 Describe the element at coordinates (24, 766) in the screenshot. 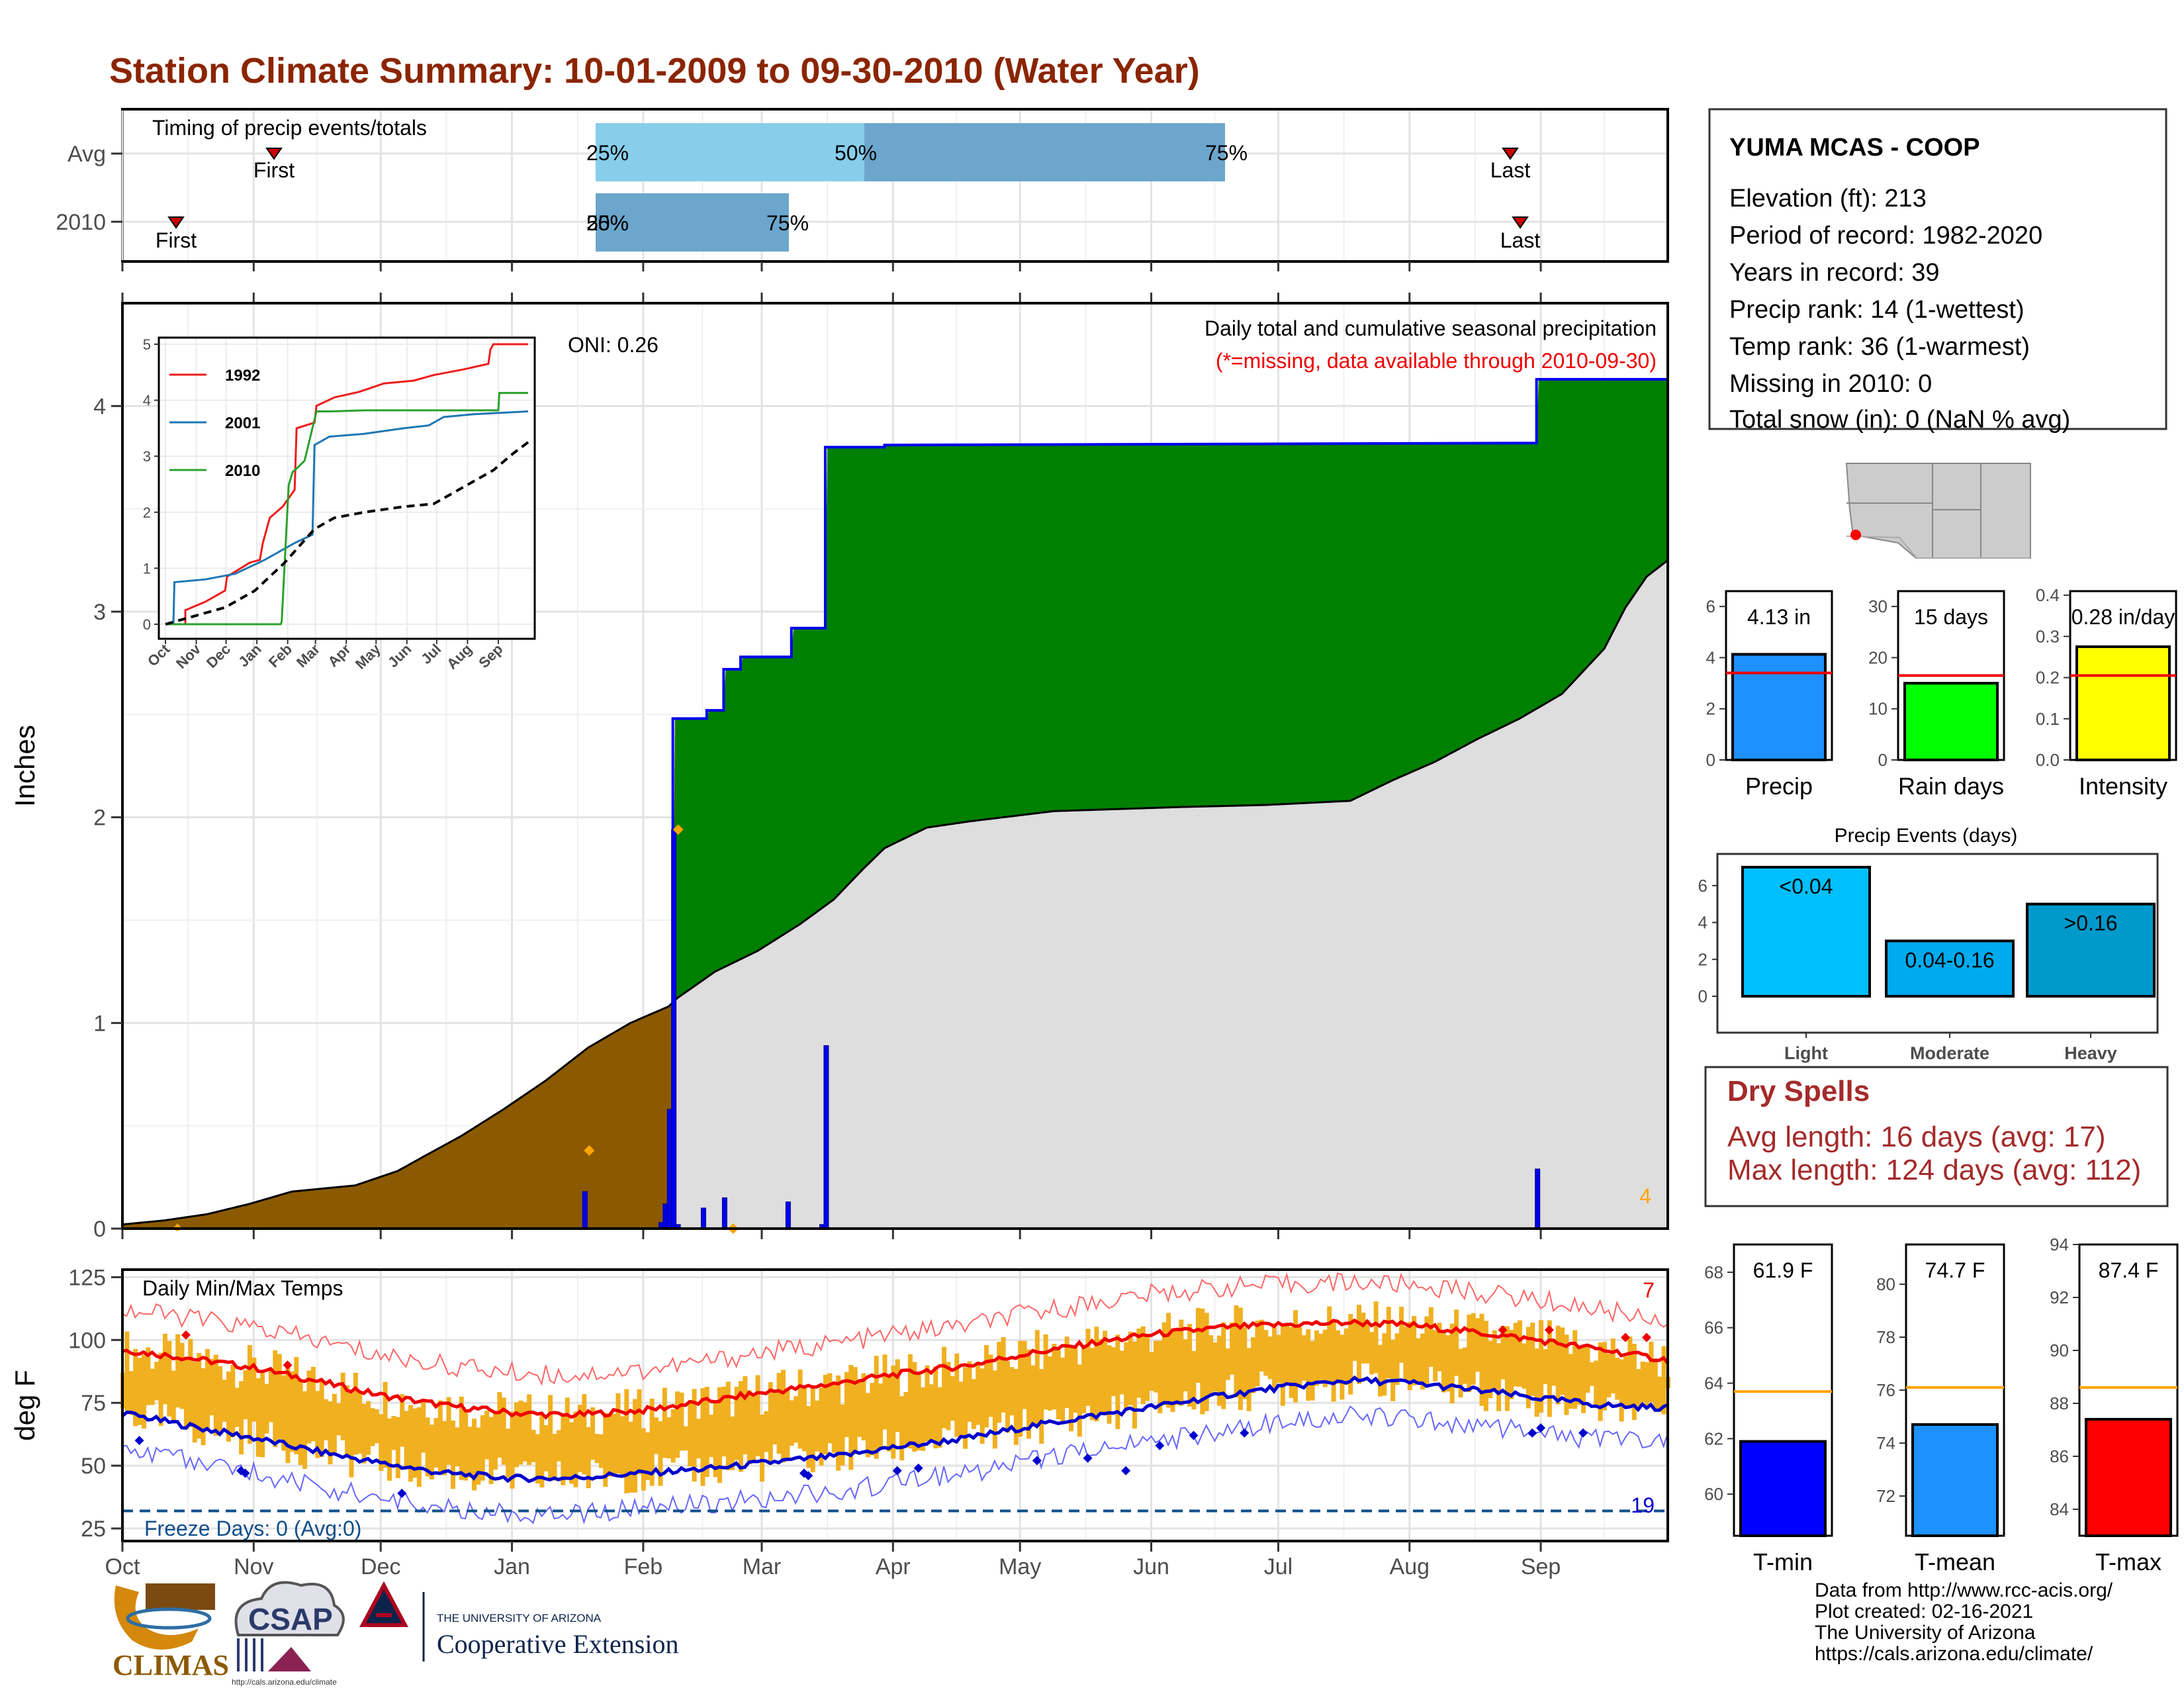

I see `precip-y-label: Inches` at that location.